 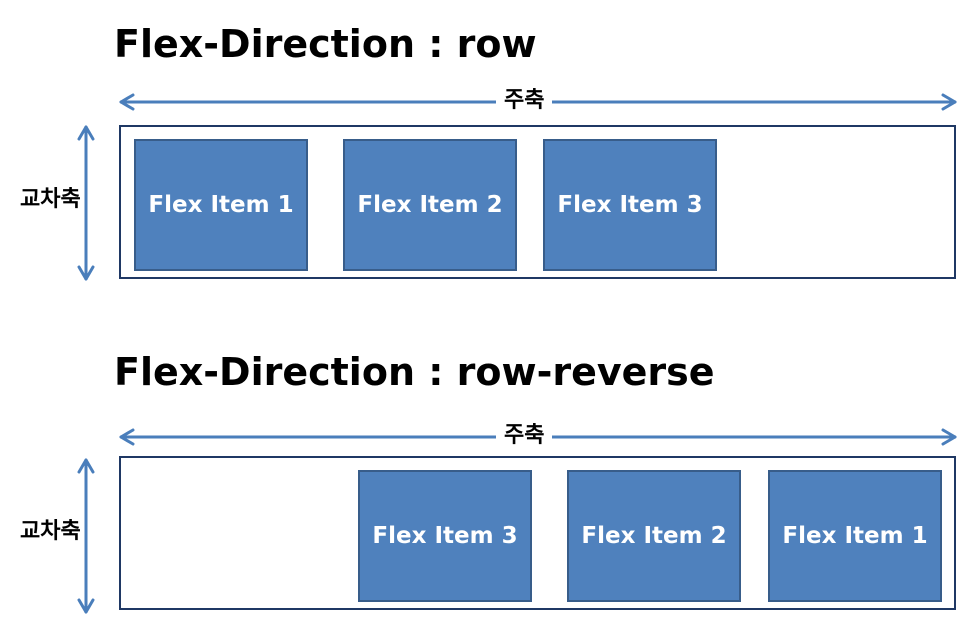 I want to click on diagram-title: Flex-Direction : row, so click(x=325, y=44).